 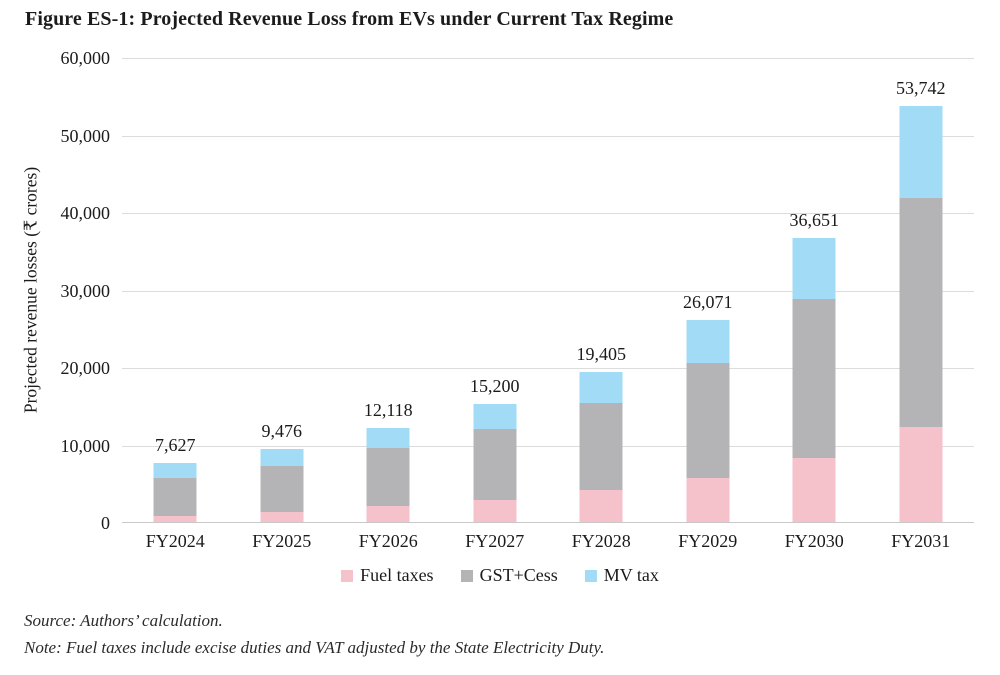 What do you see at coordinates (397, 575) in the screenshot?
I see `legend-label: Fuel taxes` at bounding box center [397, 575].